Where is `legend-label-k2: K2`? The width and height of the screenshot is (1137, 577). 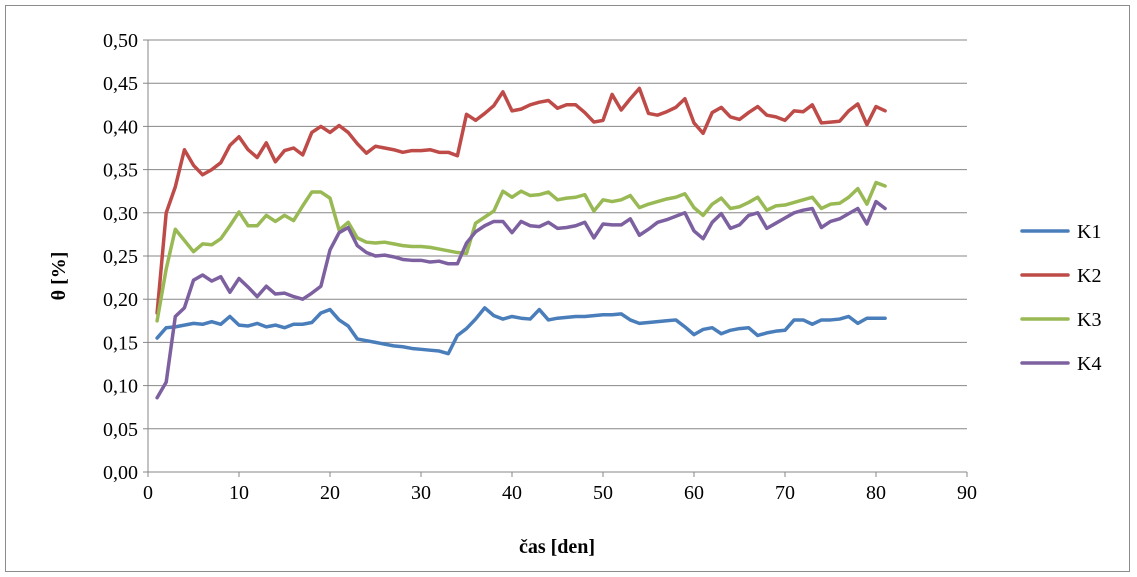 legend-label-k2: K2 is located at coordinates (1089, 276).